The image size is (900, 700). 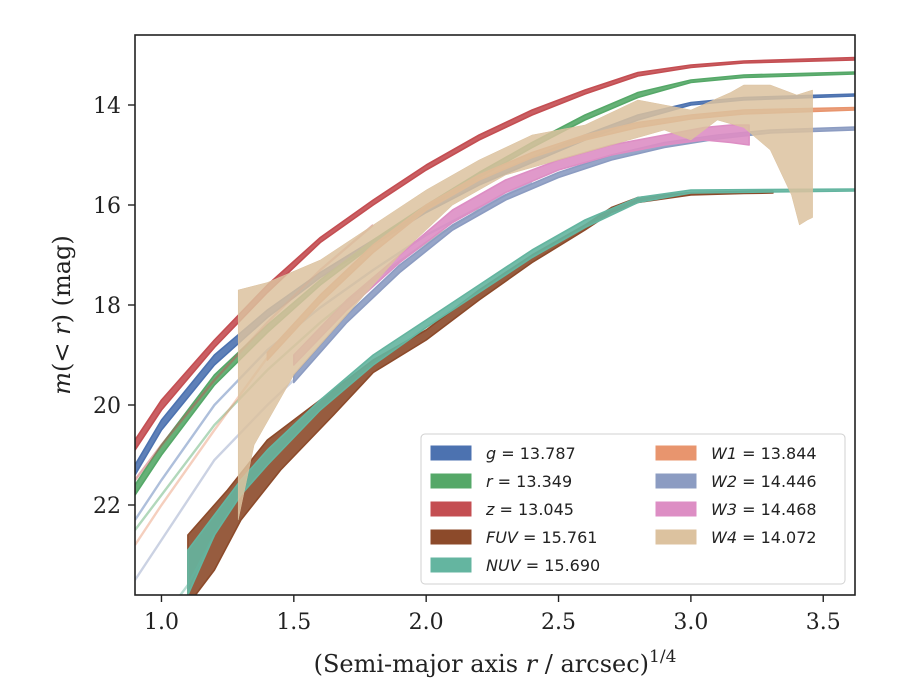 I want to click on x-tick-label: 1.0, so click(x=161, y=622).